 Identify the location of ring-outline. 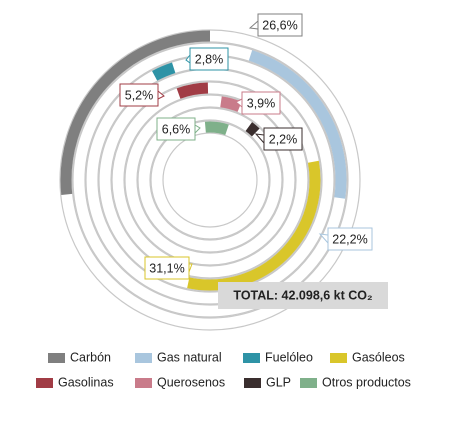
(210, 180).